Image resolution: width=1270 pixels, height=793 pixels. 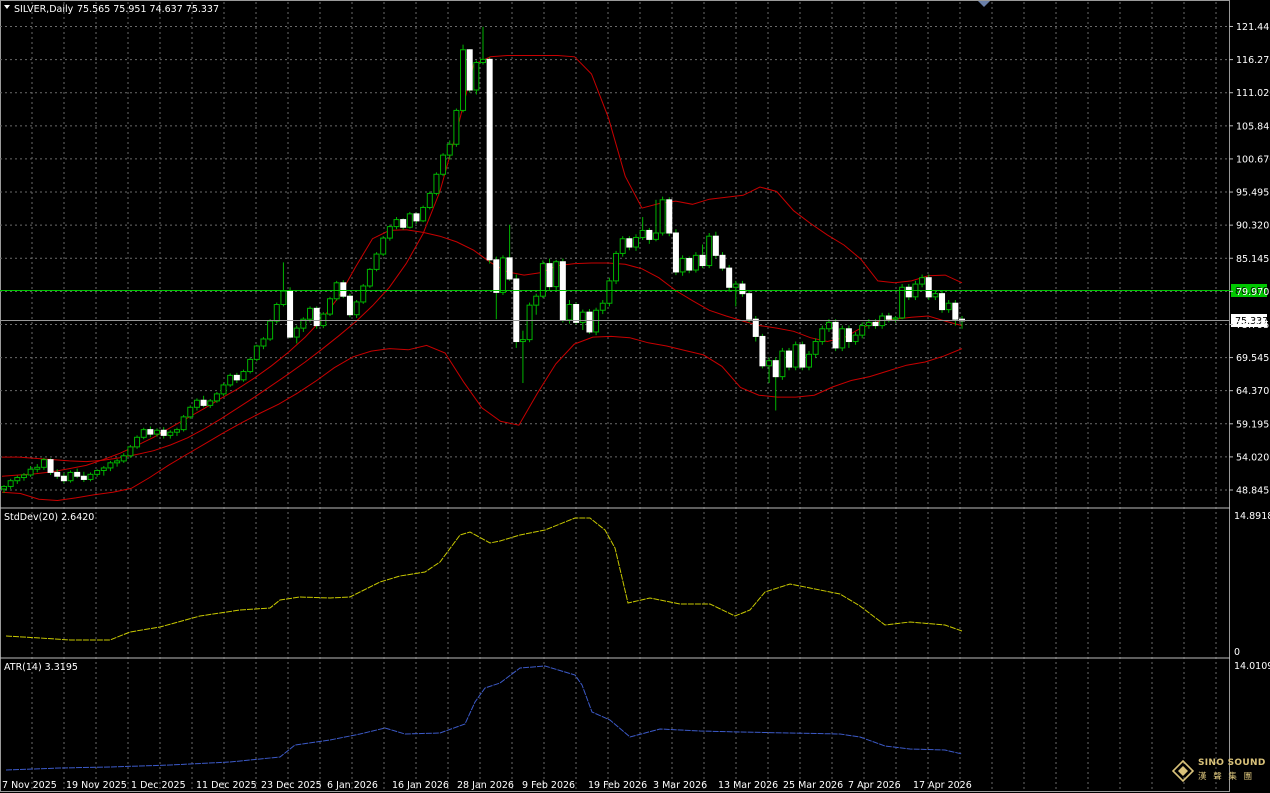 I want to click on y-tick-label: 79.970, so click(x=1252, y=292).